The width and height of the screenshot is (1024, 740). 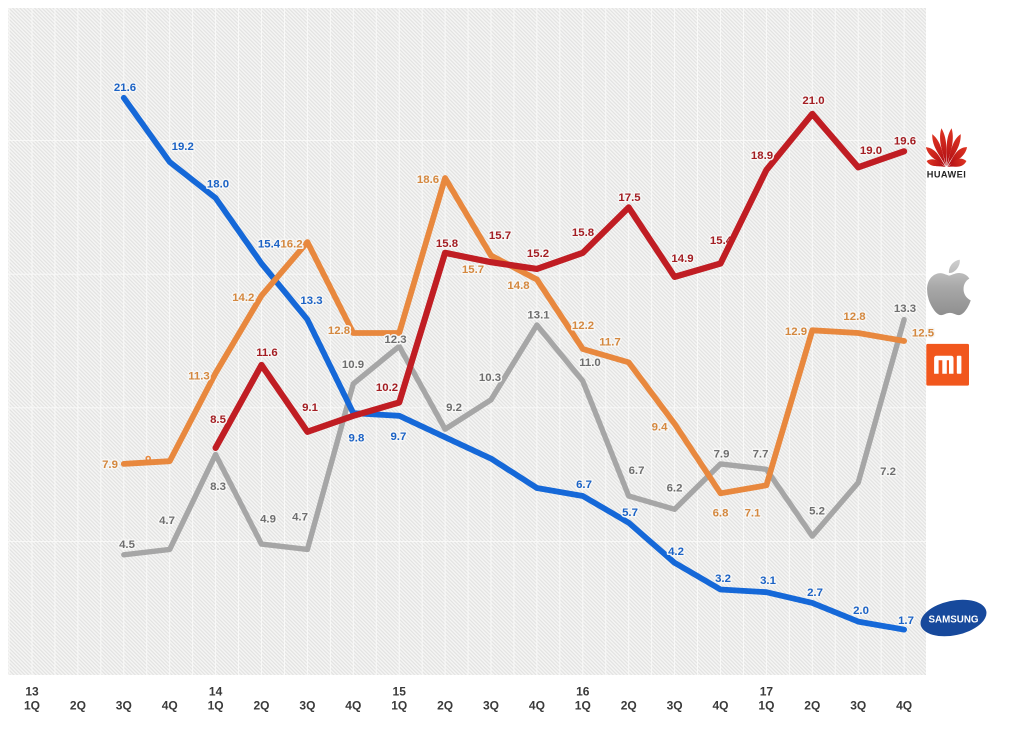 I want to click on svg-text: 12.2, so click(x=583, y=326).